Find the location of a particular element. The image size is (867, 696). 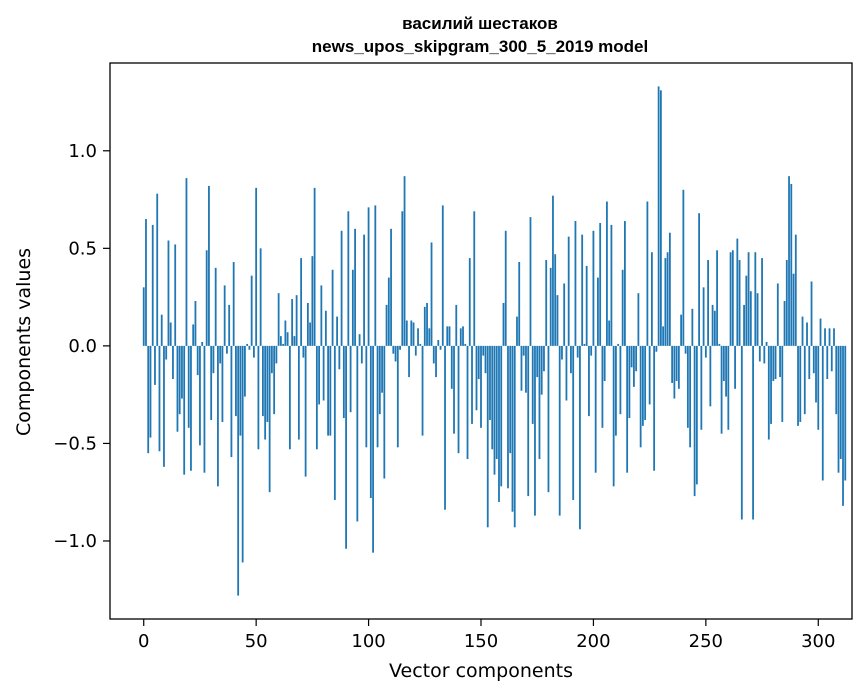

x-tick-label: 200 is located at coordinates (593, 641).